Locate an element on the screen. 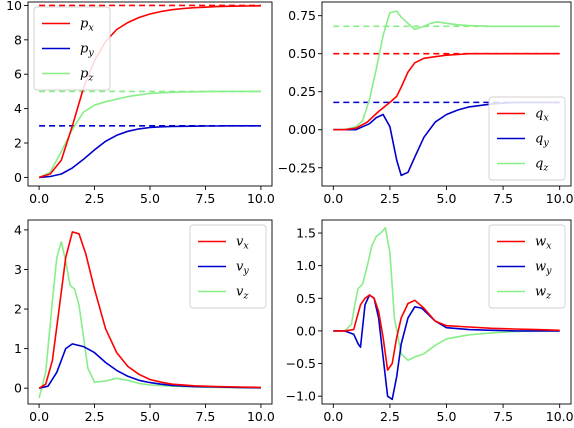  series-line-w-z is located at coordinates (446, 294).